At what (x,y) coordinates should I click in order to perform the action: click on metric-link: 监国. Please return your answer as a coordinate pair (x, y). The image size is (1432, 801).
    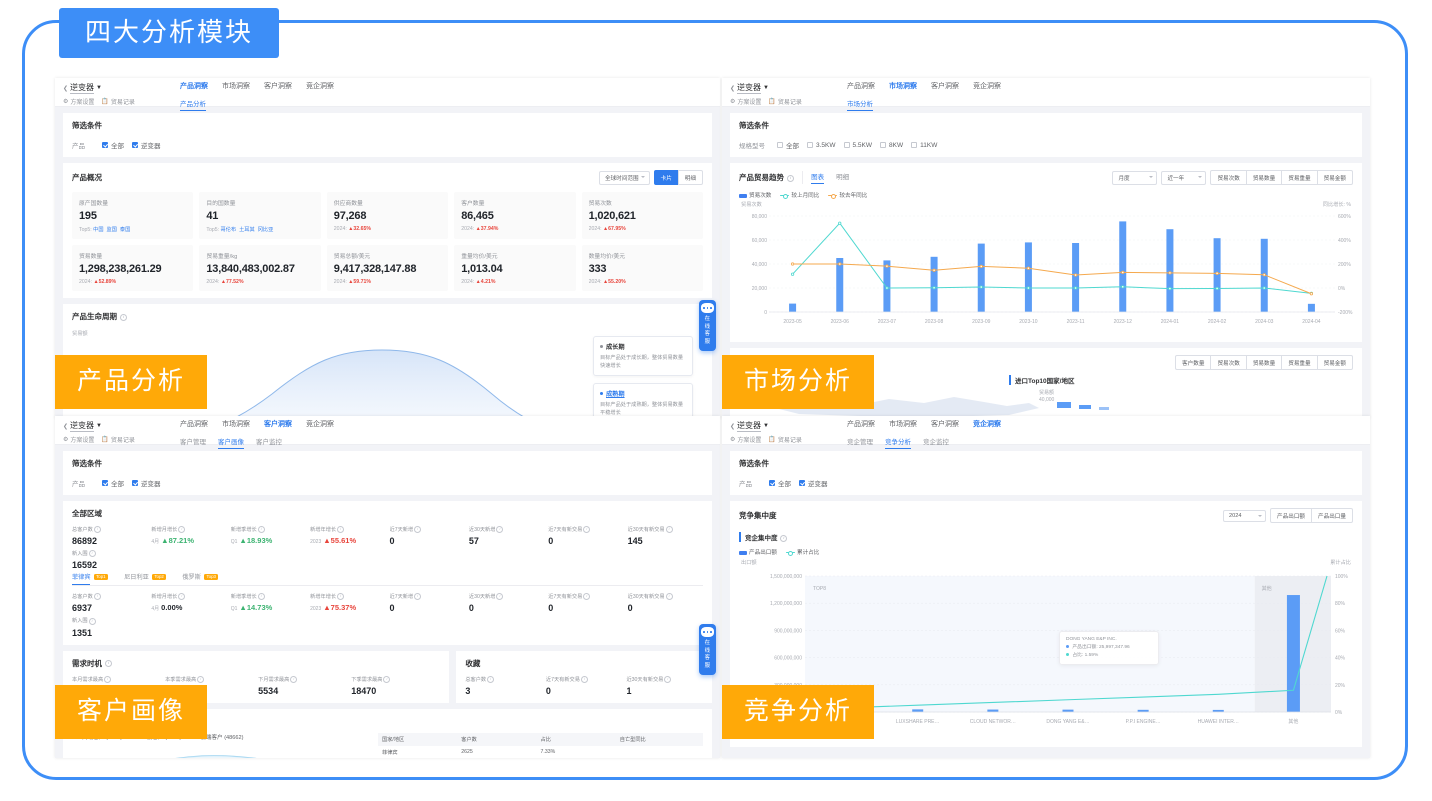
    Looking at the image, I should click on (111, 230).